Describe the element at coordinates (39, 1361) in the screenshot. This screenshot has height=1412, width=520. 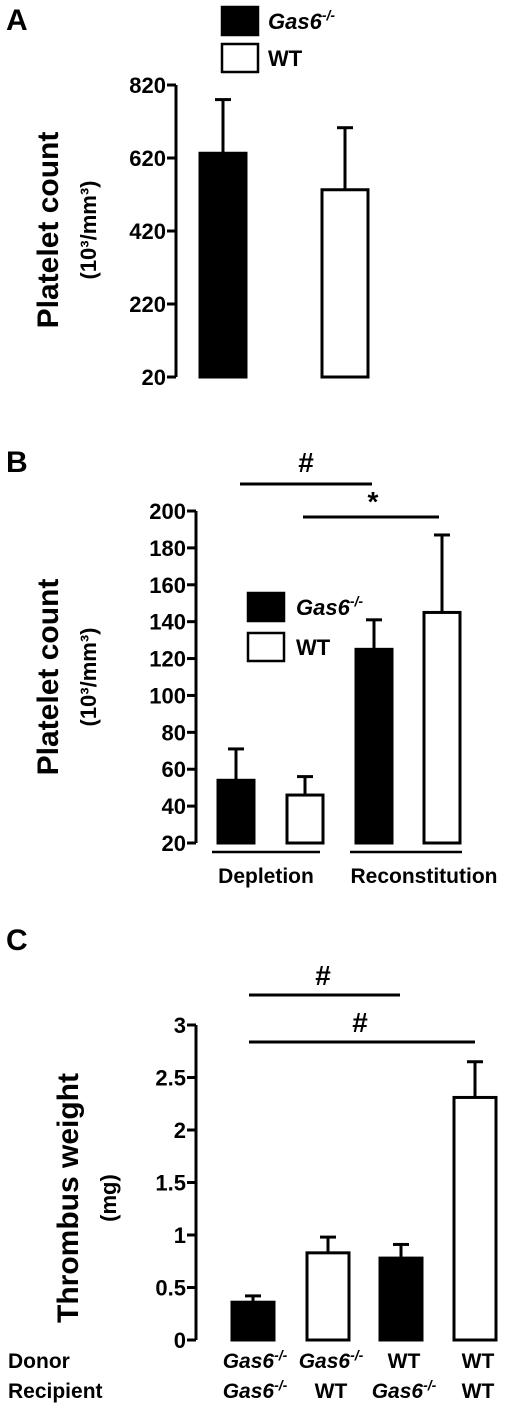
I see `row-label-donor: Donor` at that location.